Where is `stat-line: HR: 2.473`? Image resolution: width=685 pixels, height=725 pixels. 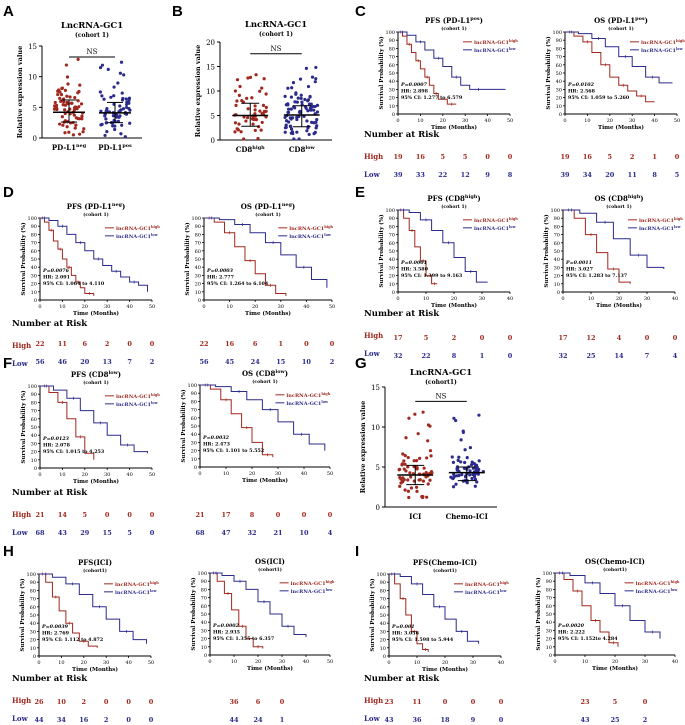
stat-line: HR: 2.473 is located at coordinates (217, 445).